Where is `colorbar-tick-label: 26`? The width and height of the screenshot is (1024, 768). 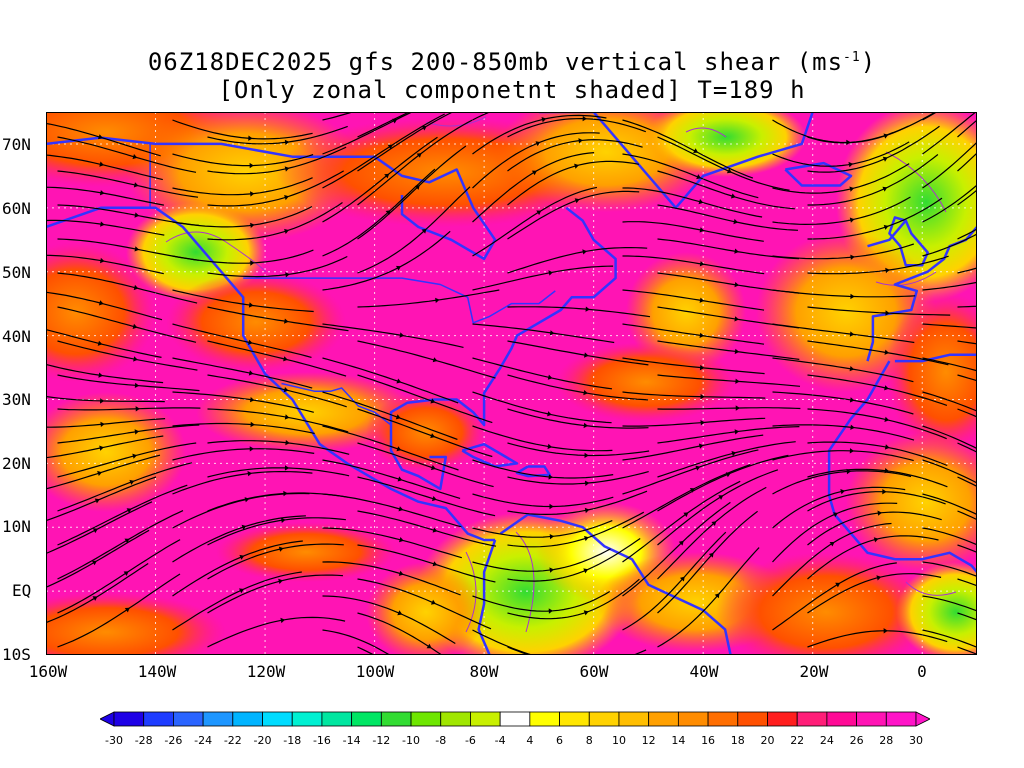 colorbar-tick-label: 26 is located at coordinates (857, 740).